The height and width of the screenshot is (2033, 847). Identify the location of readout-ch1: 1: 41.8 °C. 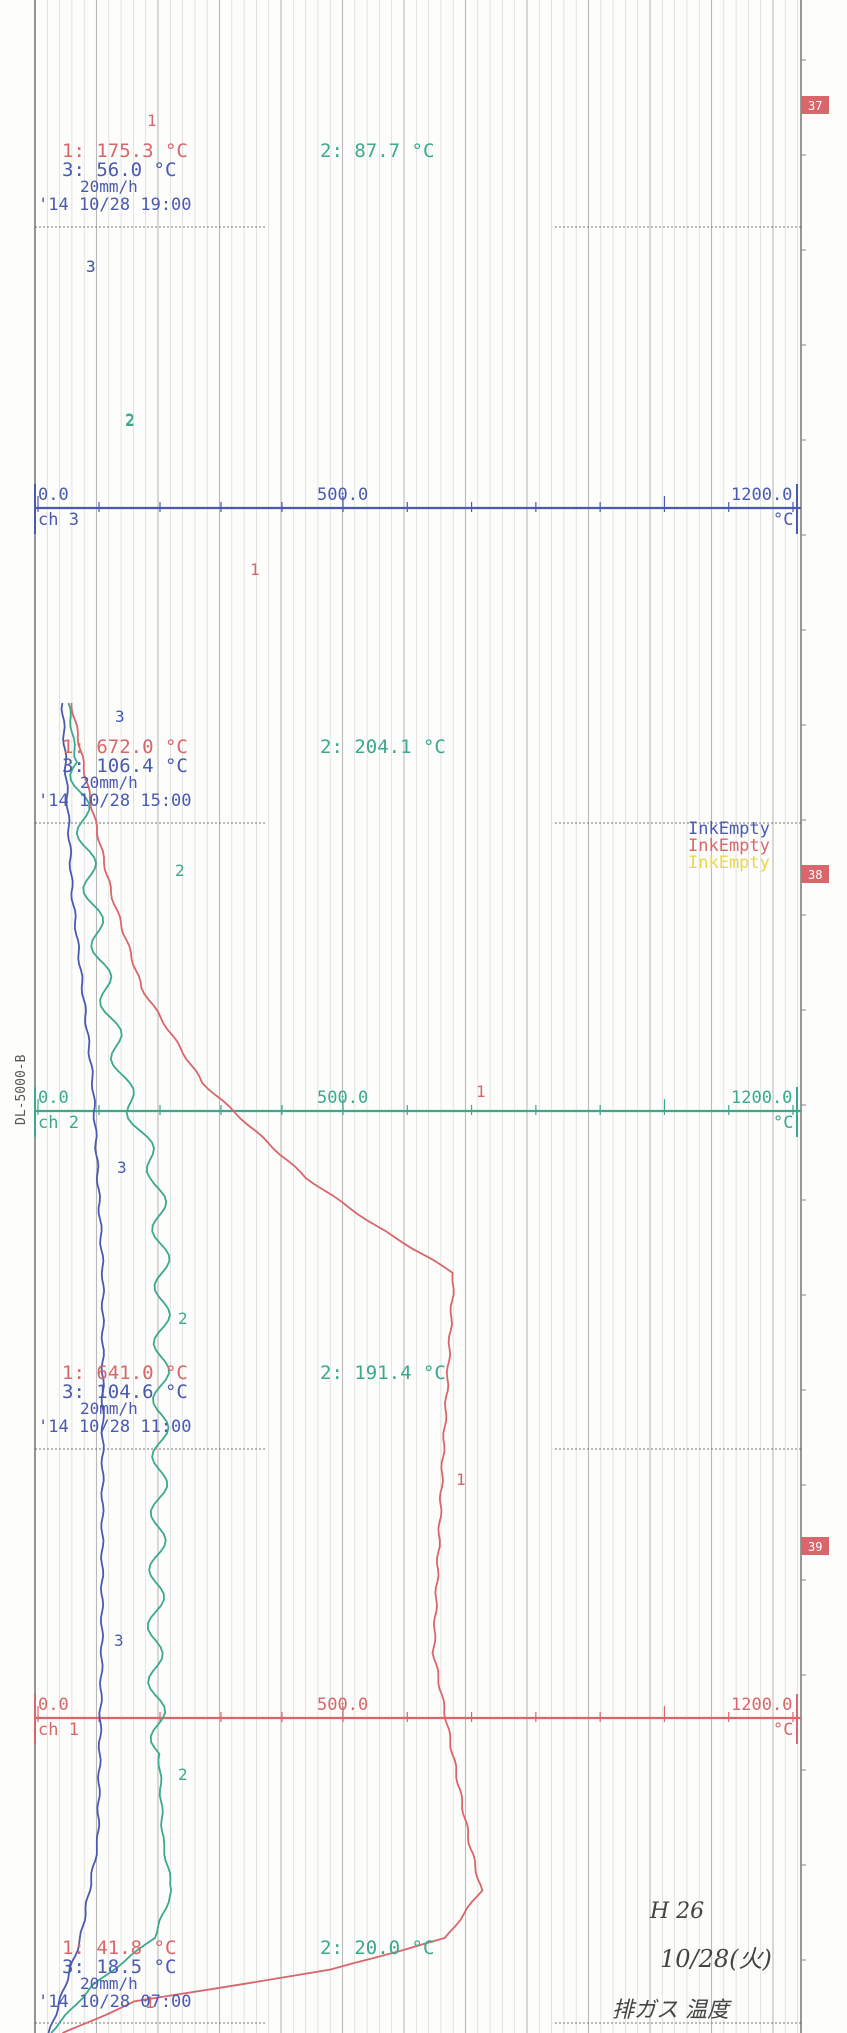
(119, 1948).